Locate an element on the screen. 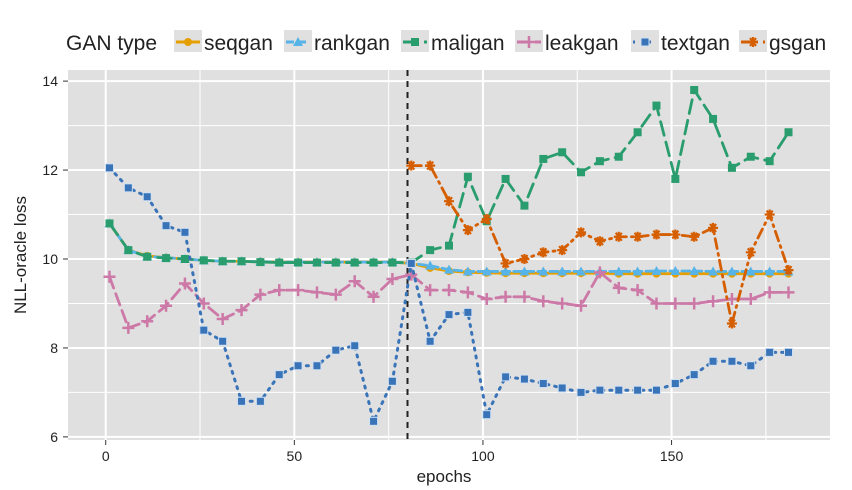 The image size is (852, 490). legend-label-gsgan: gsgan is located at coordinates (797, 43).